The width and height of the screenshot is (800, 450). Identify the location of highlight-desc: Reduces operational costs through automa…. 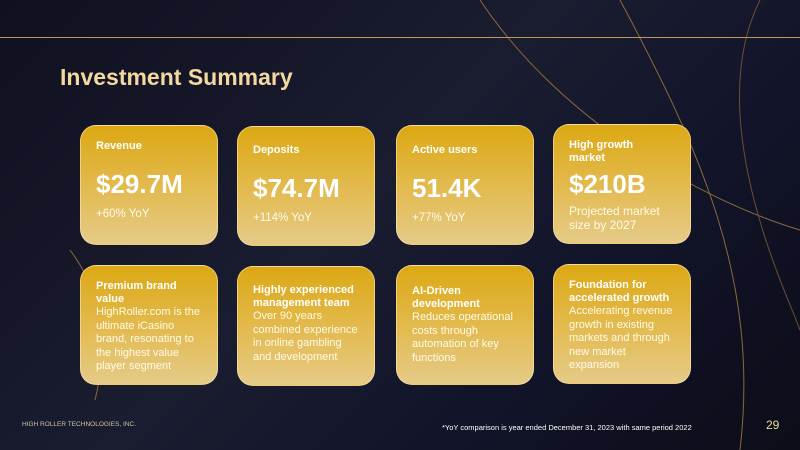
(462, 337).